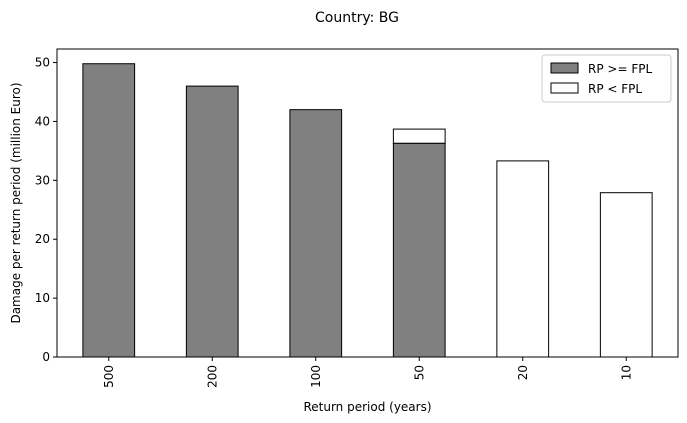  I want to click on y-tick-label: 30, so click(42, 180).